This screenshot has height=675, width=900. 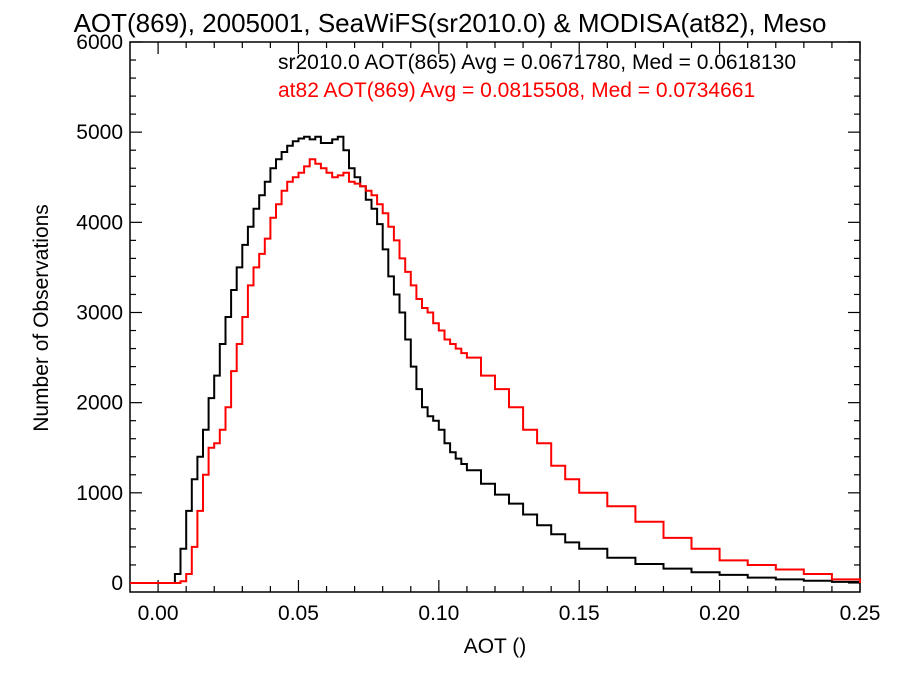 What do you see at coordinates (495, 646) in the screenshot?
I see `x-axis-title: AOT ()` at bounding box center [495, 646].